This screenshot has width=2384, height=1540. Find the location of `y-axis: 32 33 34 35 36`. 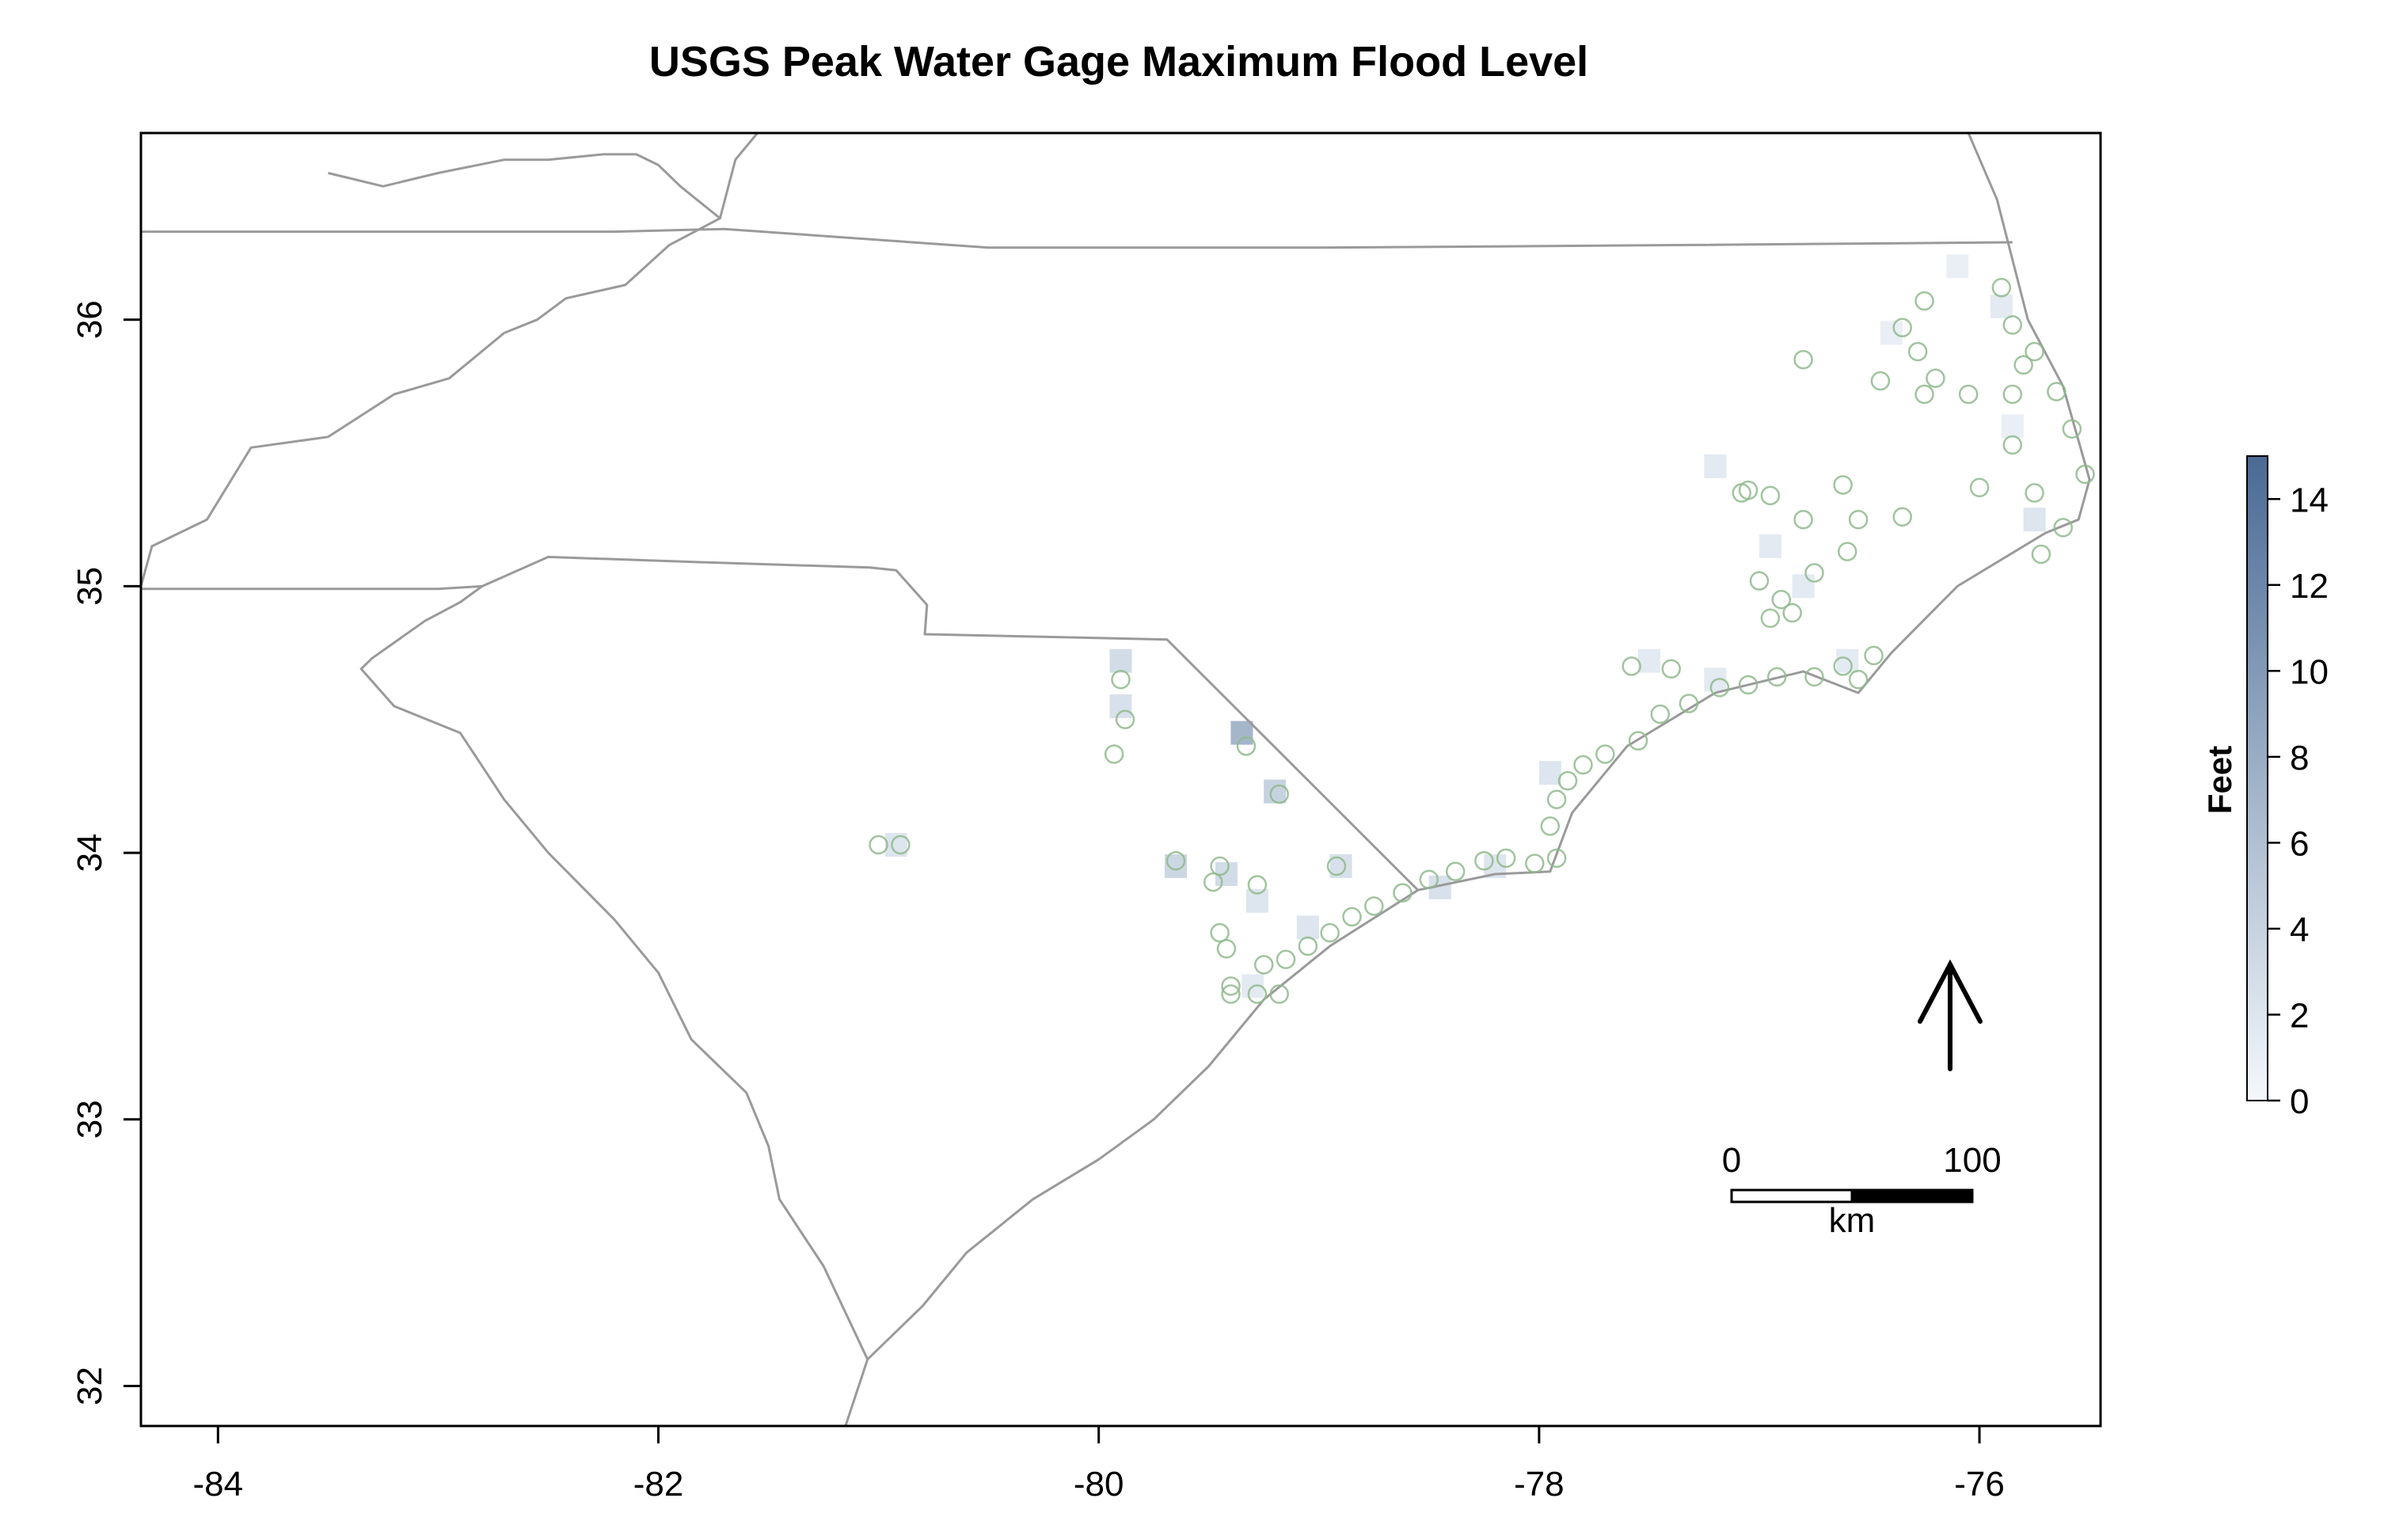

y-axis: 32 33 34 35 36 is located at coordinates (106, 852).